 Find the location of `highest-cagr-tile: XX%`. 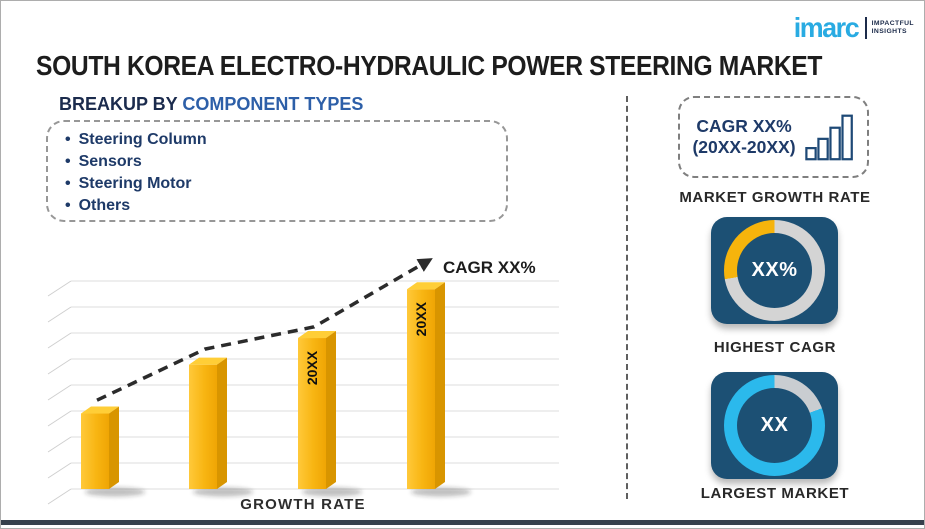

highest-cagr-tile: XX% is located at coordinates (774, 270).